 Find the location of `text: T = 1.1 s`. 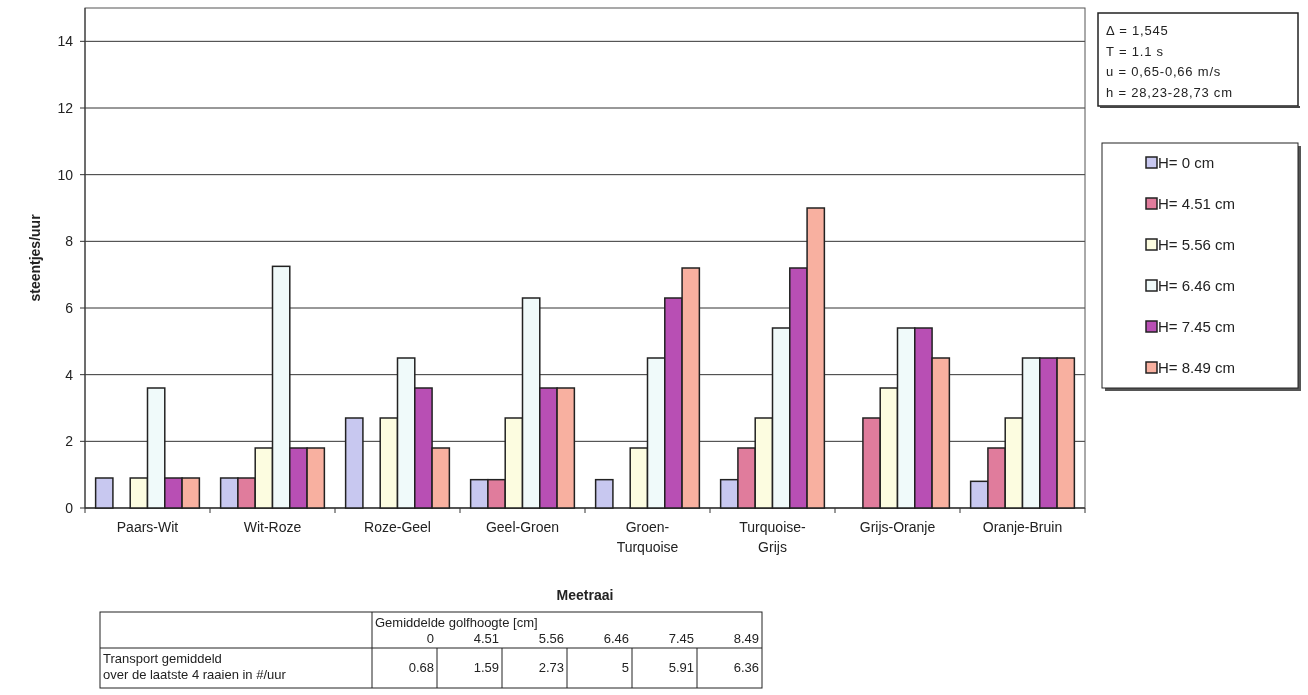

text: T = 1.1 s is located at coordinates (1135, 51).